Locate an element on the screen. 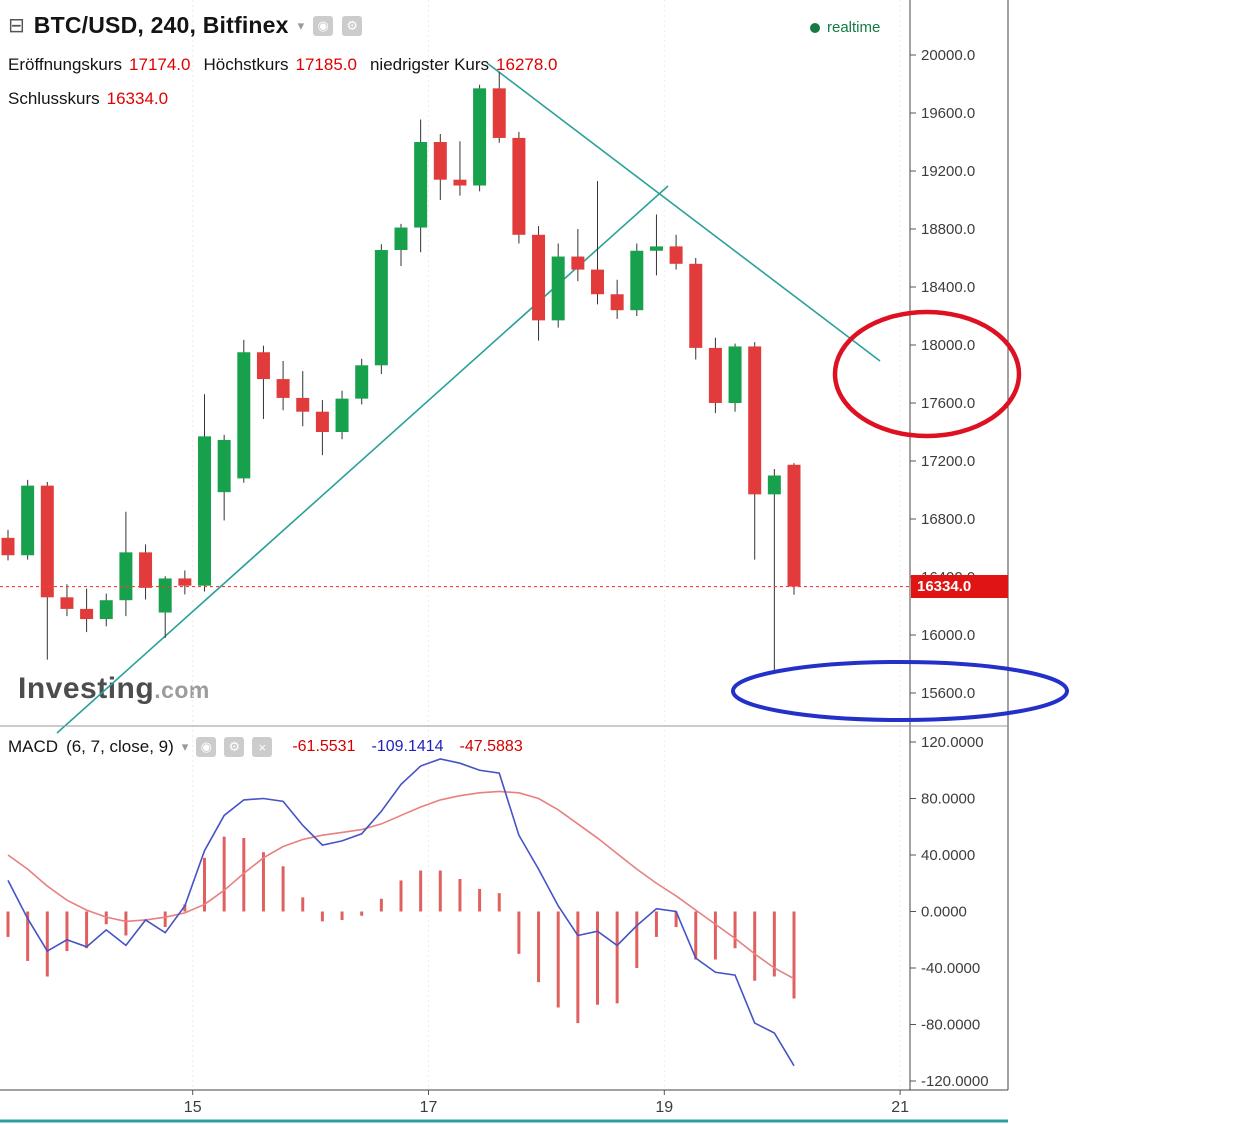 The height and width of the screenshot is (1124, 1250). realtime-label: realtime is located at coordinates (854, 27).